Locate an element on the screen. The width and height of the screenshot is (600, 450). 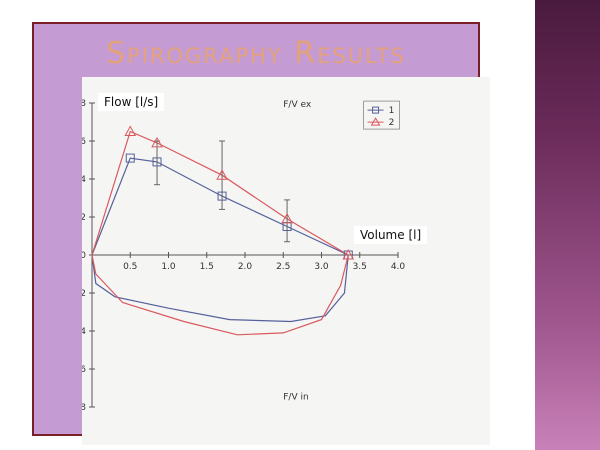
legend-box is located at coordinates (381, 115).